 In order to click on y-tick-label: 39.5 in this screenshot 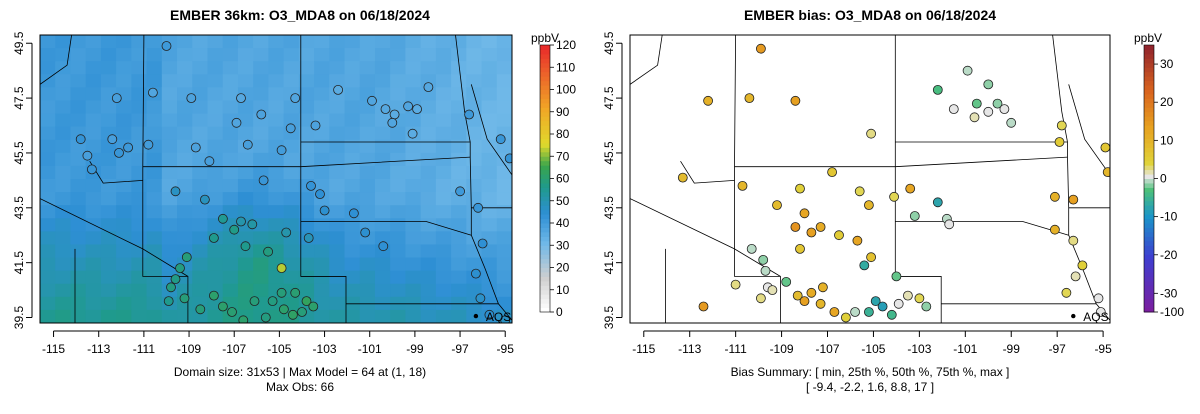, I will do `click(609, 318)`.